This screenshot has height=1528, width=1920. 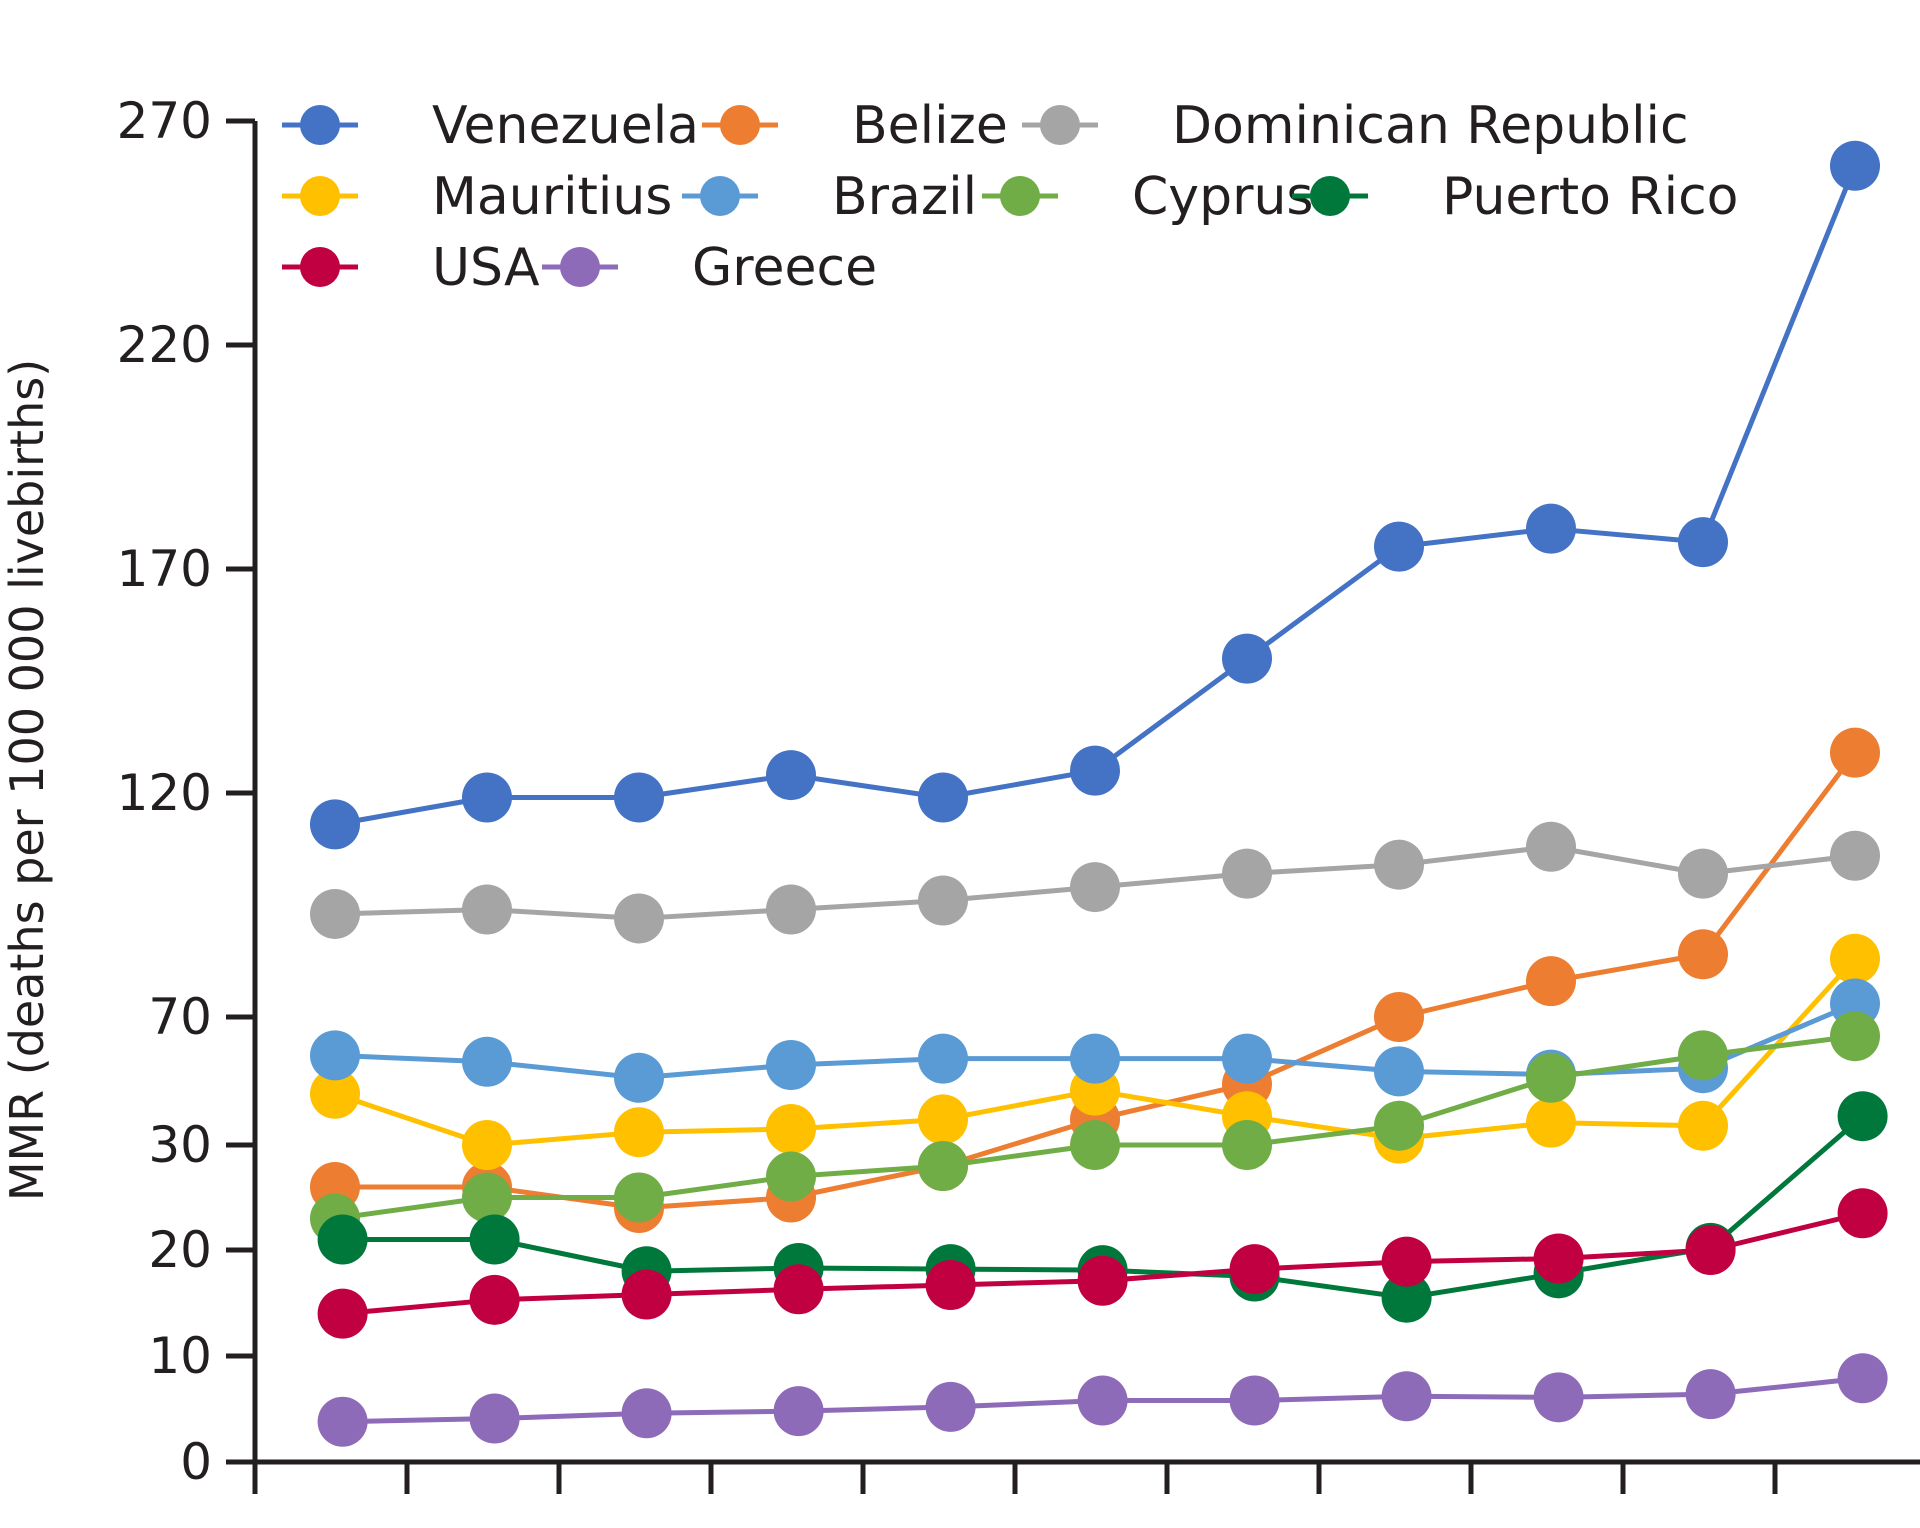 I want to click on legend-item: Mauritius, so click(x=477, y=197).